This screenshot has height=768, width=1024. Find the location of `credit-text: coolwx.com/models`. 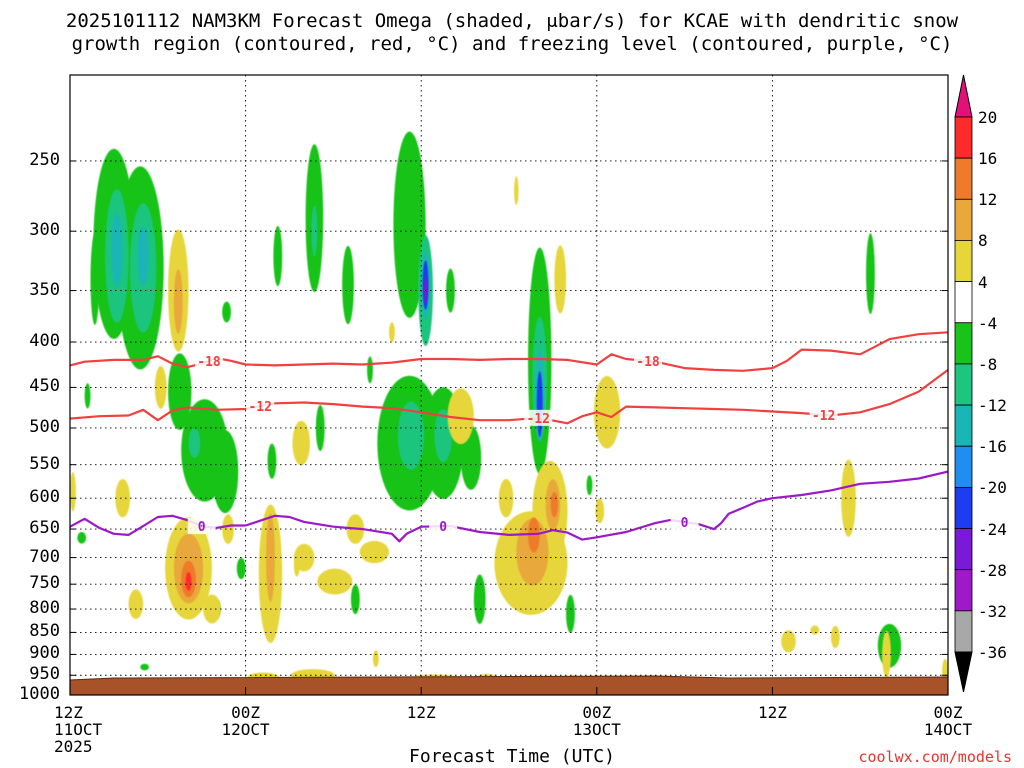

credit-text: coolwx.com/models is located at coordinates (935, 757).